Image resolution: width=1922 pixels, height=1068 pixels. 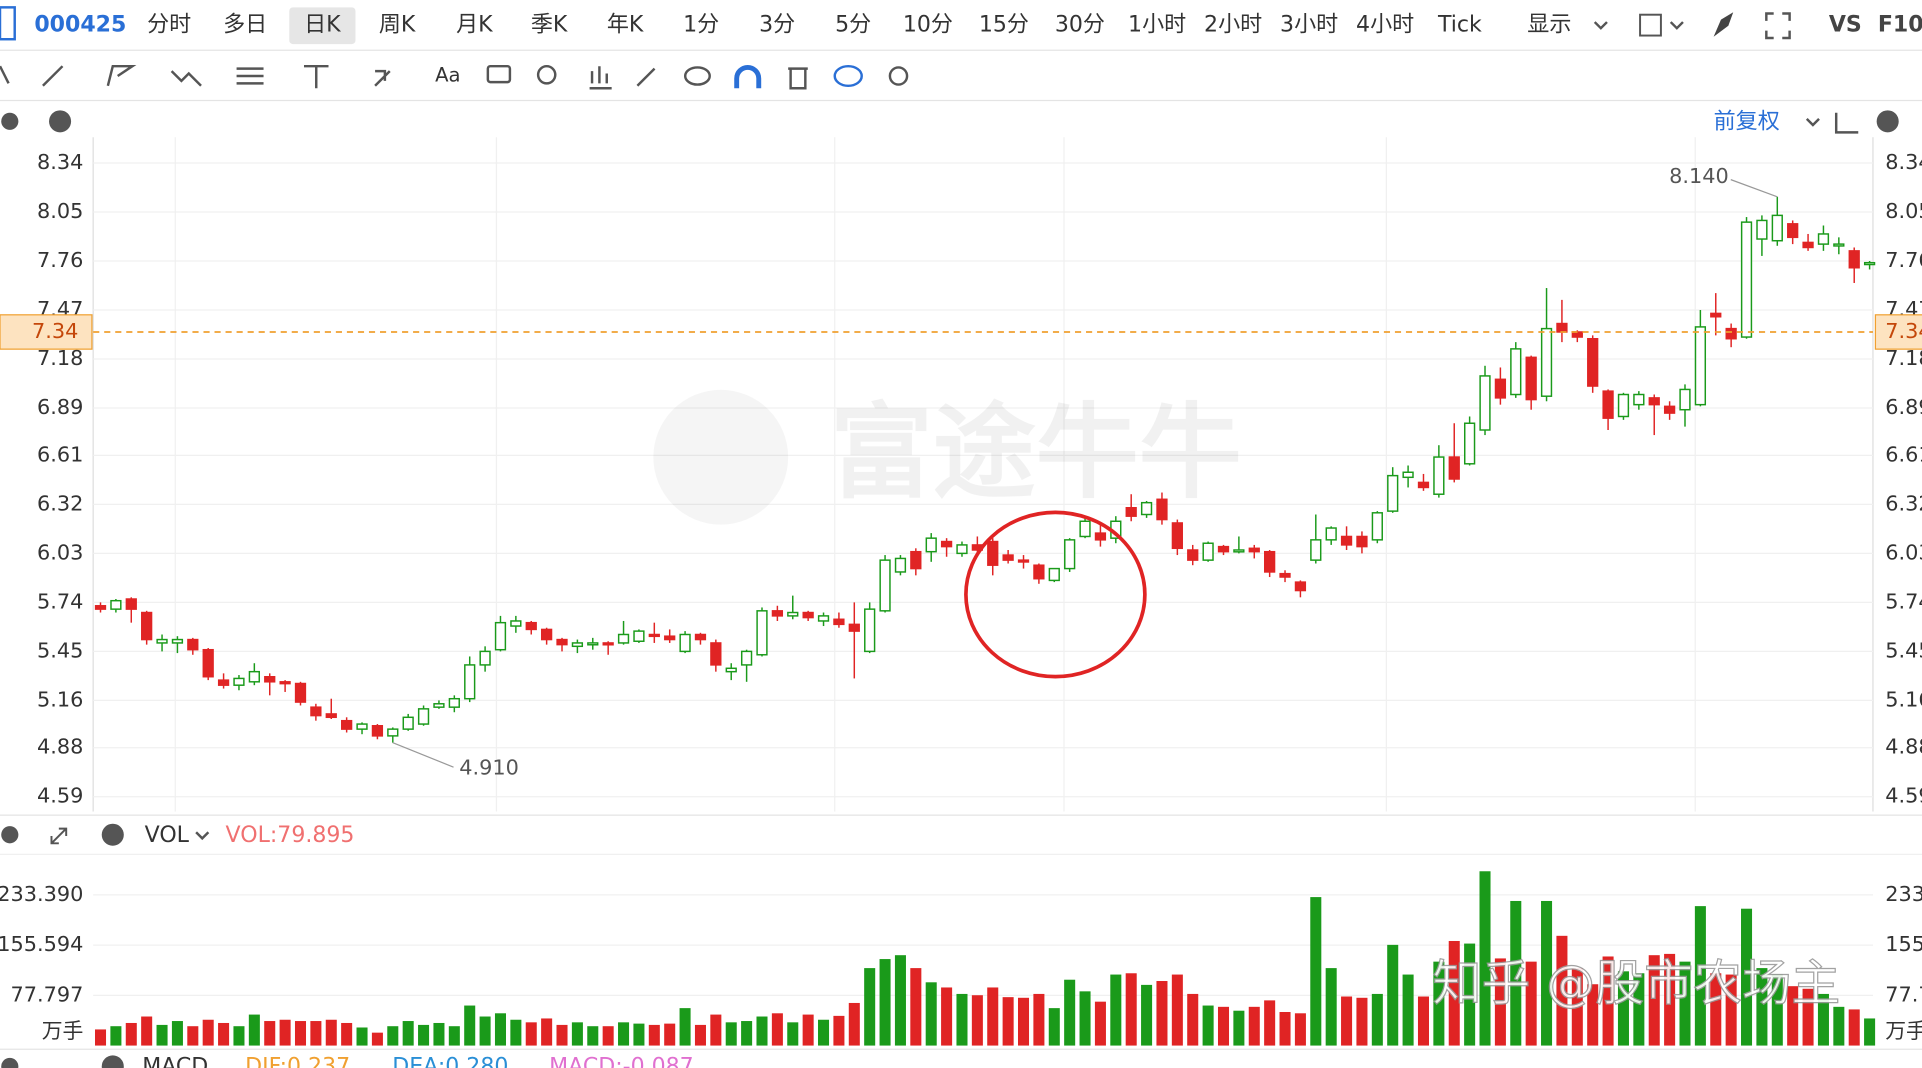 I want to click on period-button: Tick, so click(x=1459, y=25).